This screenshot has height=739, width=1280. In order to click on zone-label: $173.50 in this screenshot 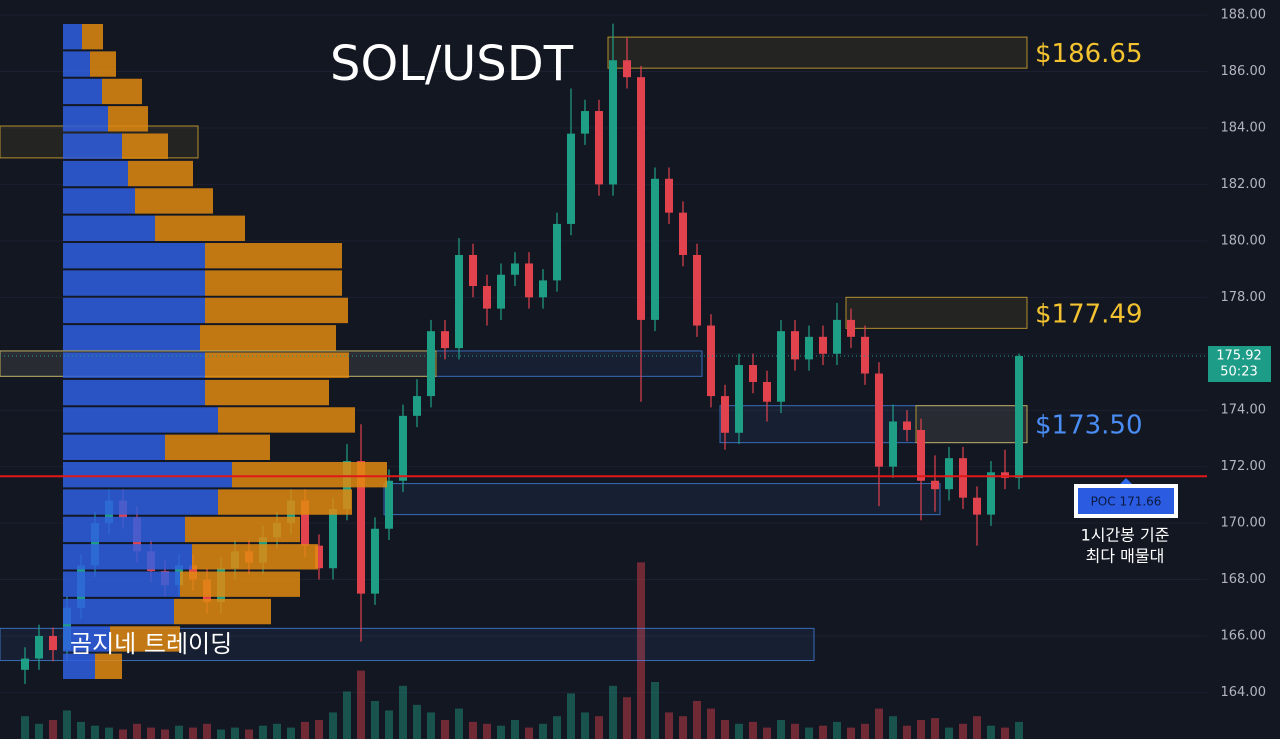, I will do `click(1089, 426)`.